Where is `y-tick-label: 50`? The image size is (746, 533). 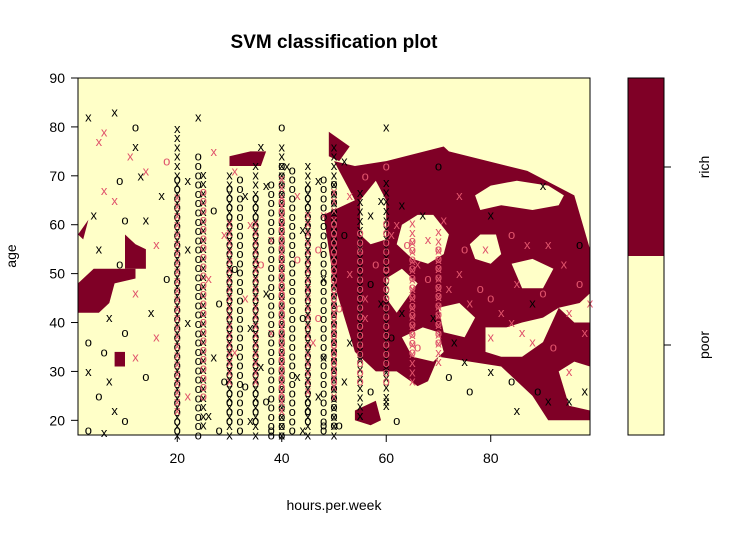 y-tick-label: 50 is located at coordinates (57, 274).